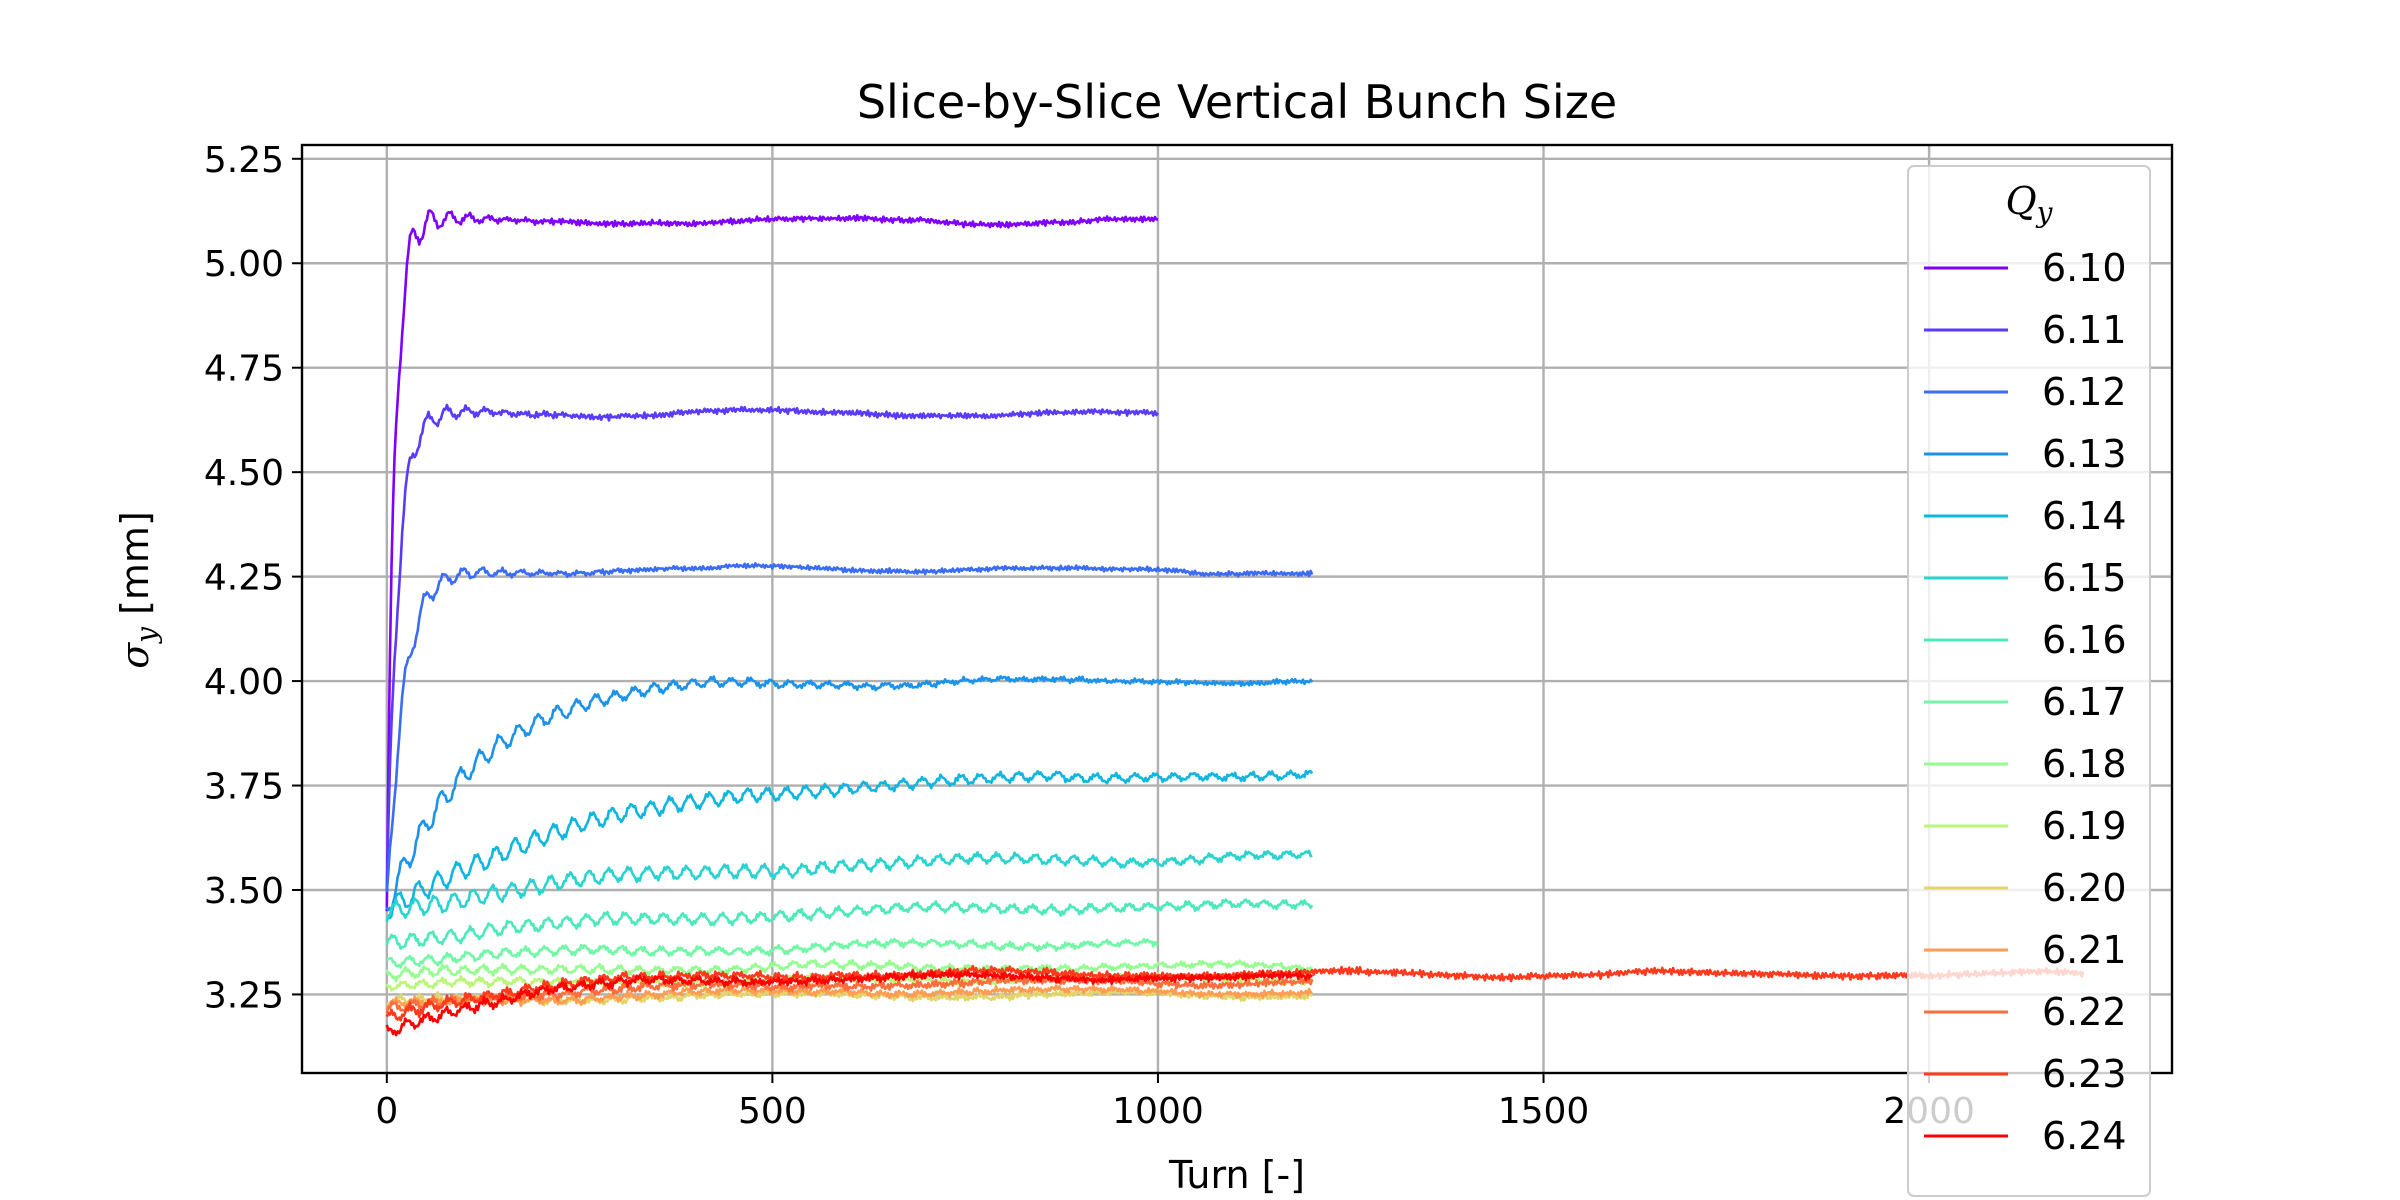  Describe the element at coordinates (244, 995) in the screenshot. I see `y-tick-label: 3.25` at that location.